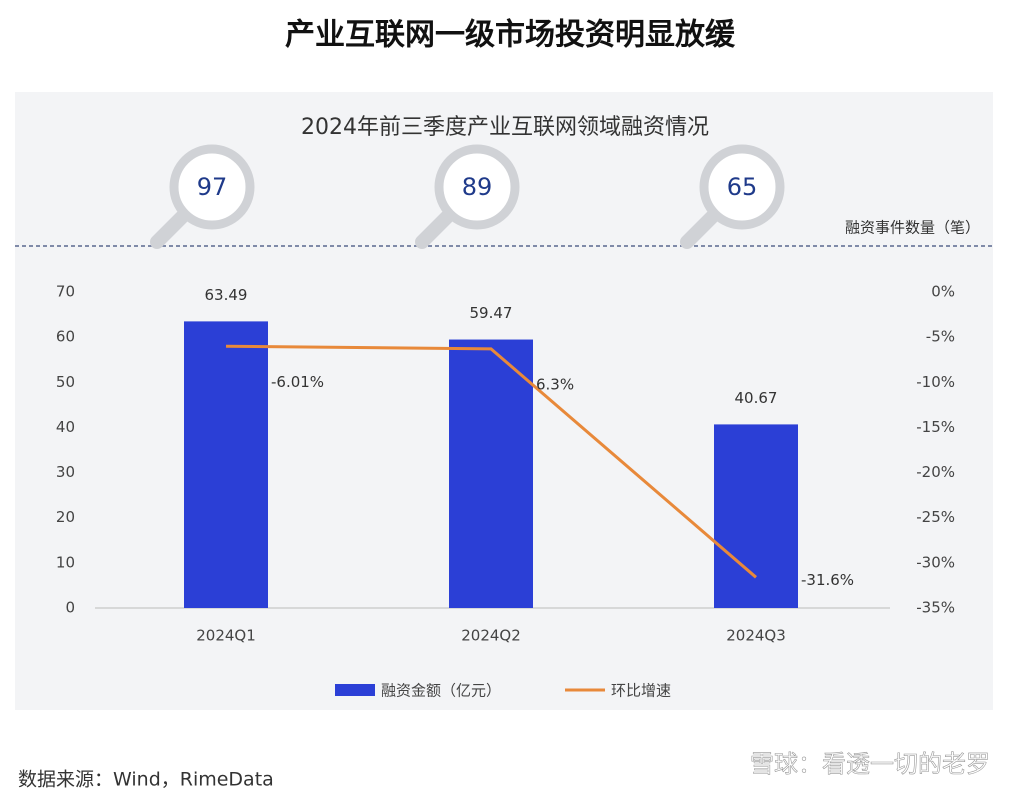  I want to click on y2-tick-label: -15%, so click(935, 427).